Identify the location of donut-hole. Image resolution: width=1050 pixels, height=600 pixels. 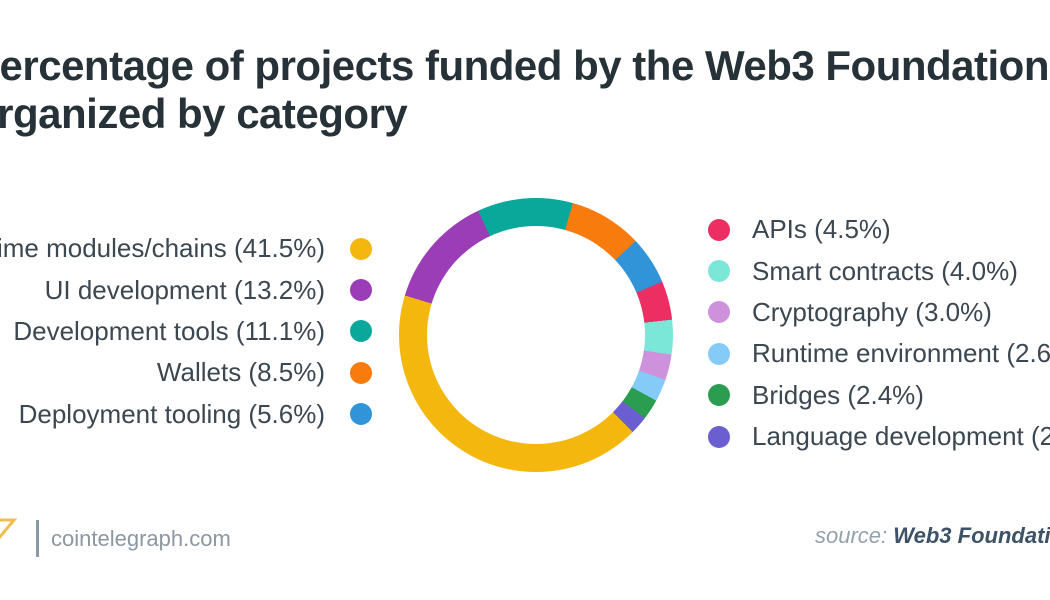
(536, 335).